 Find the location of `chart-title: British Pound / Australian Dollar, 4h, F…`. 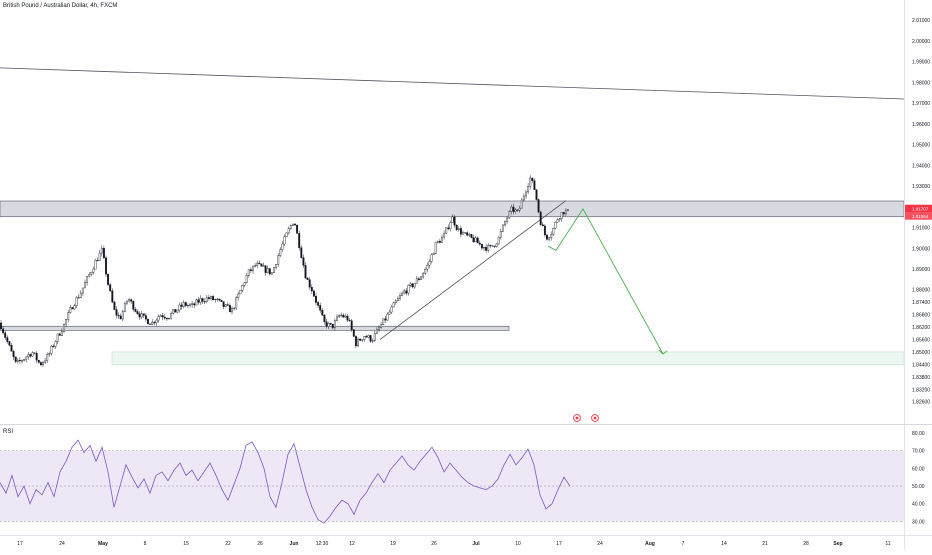

chart-title: British Pound / Australian Dollar, 4h, F… is located at coordinates (60, 6).